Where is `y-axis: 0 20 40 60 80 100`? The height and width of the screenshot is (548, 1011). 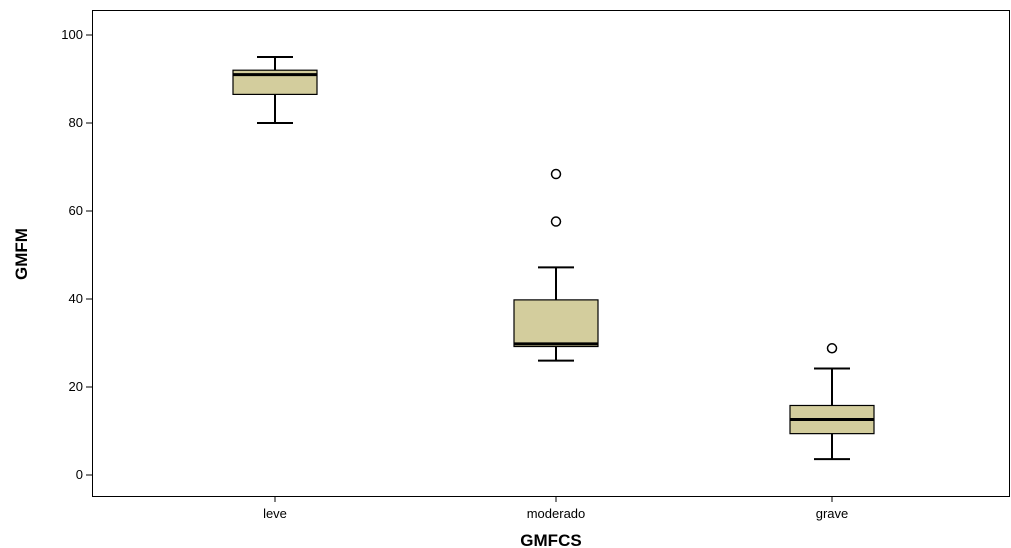
y-axis: 0 20 40 60 80 100 is located at coordinates (76, 254).